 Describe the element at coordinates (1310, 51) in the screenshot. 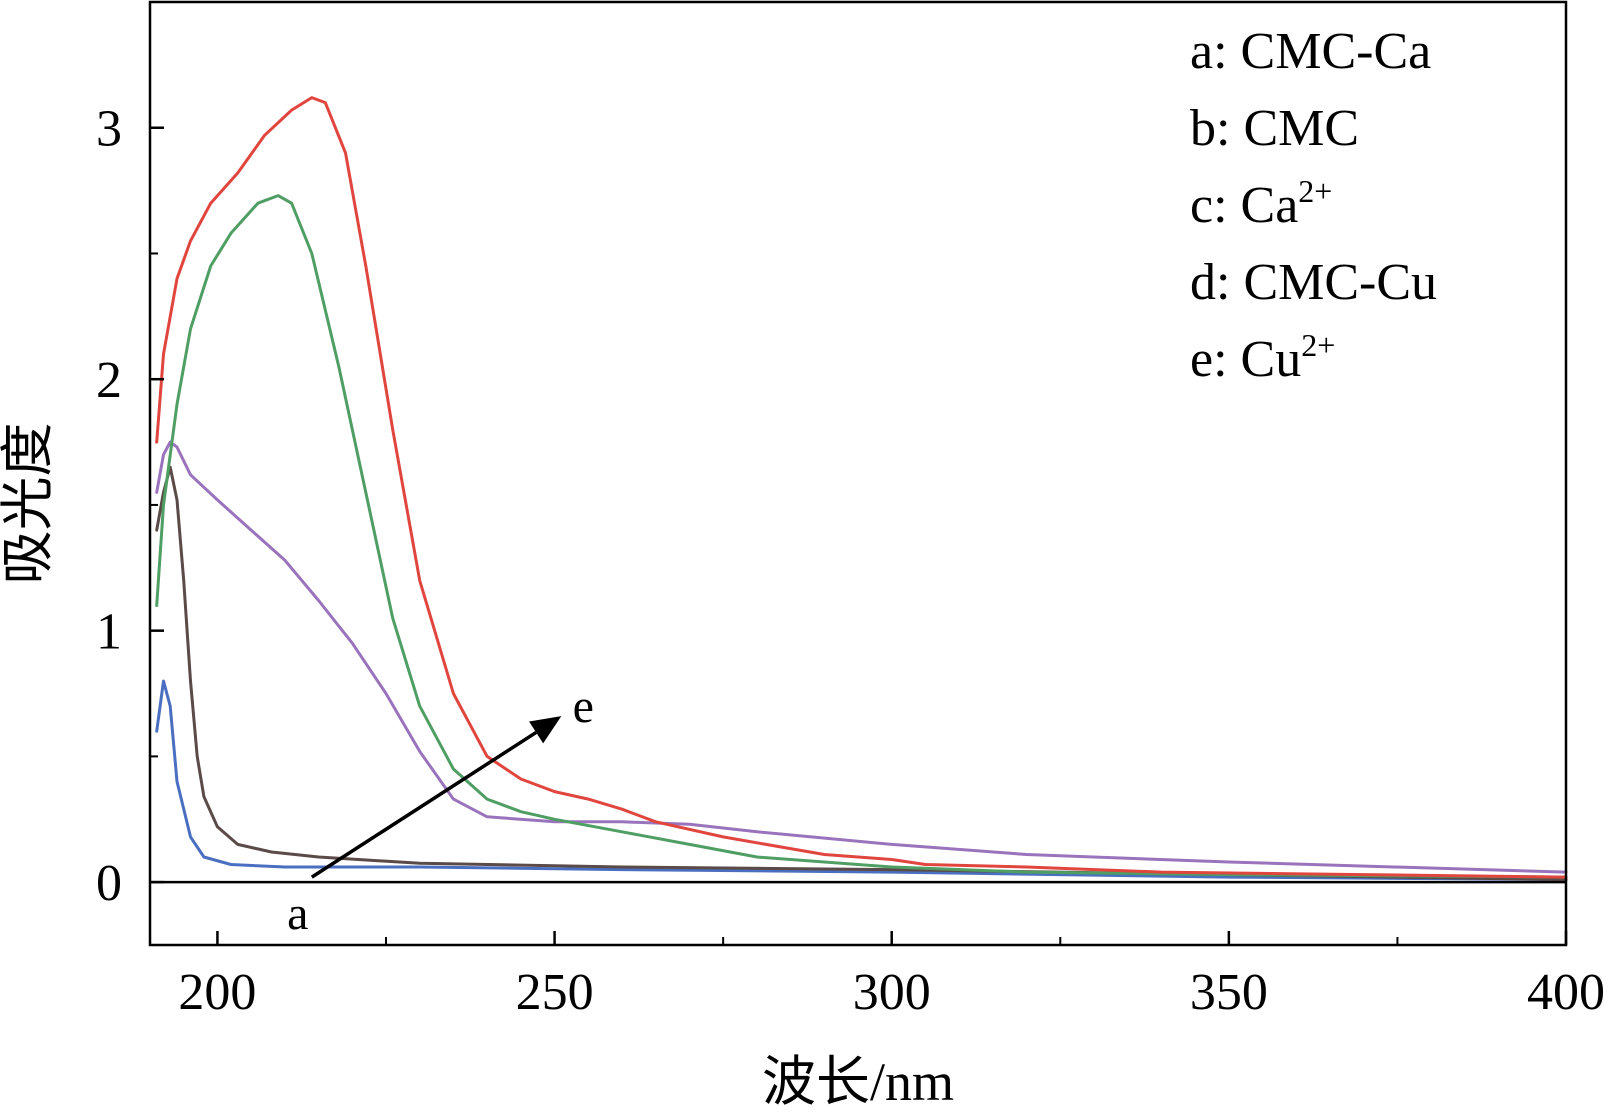

I see `legend-entry-a: a: CMC-Ca` at that location.